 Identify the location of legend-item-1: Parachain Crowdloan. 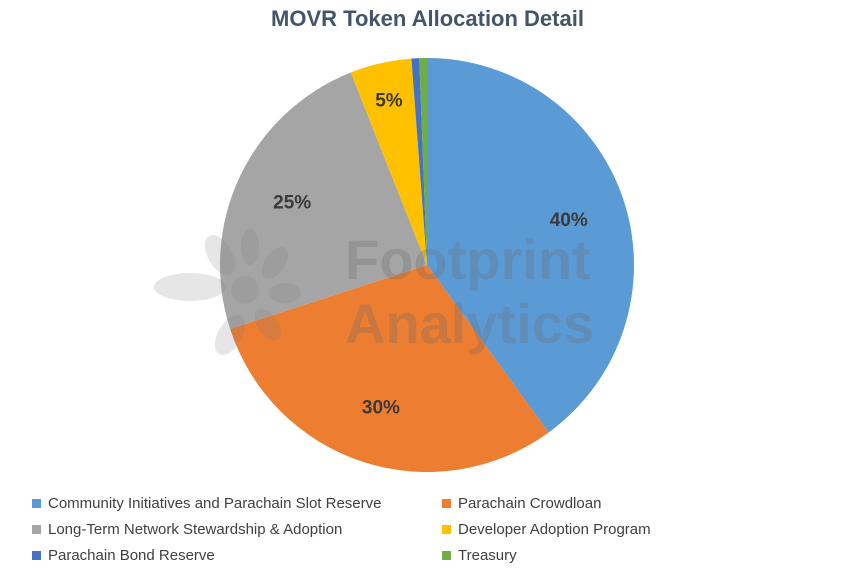
(632, 503).